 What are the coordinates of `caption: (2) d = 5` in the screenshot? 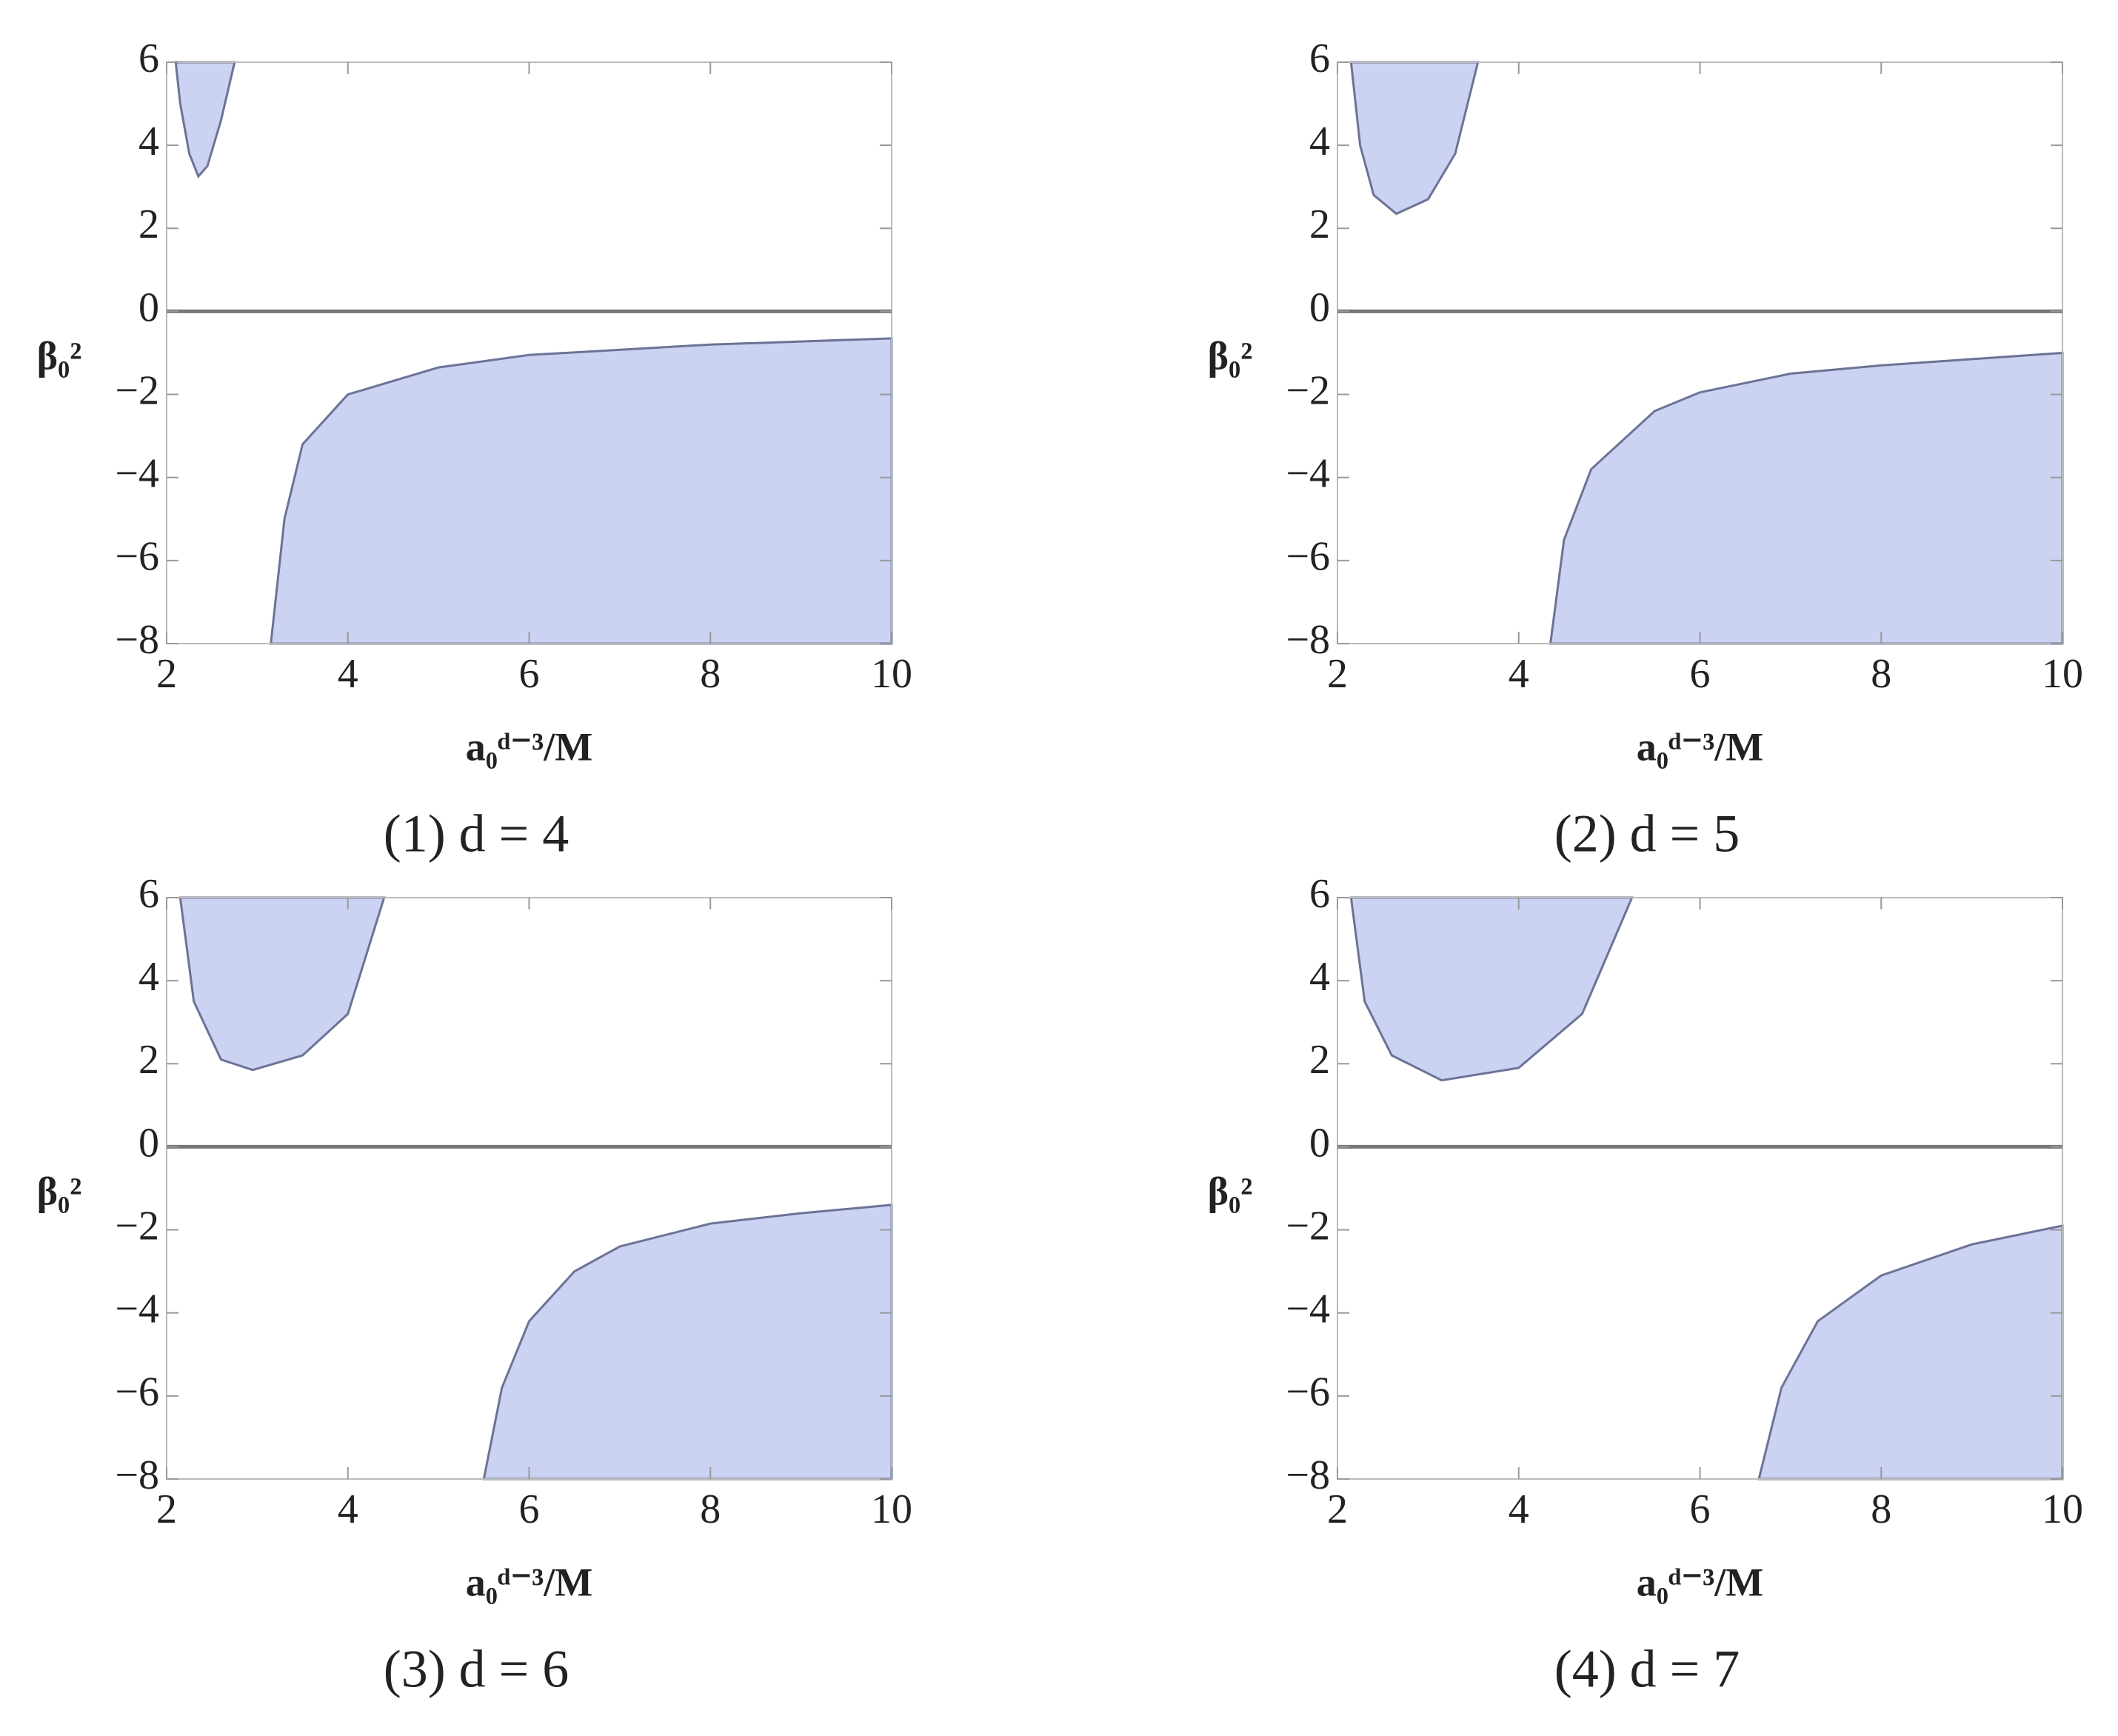 It's located at (1647, 834).